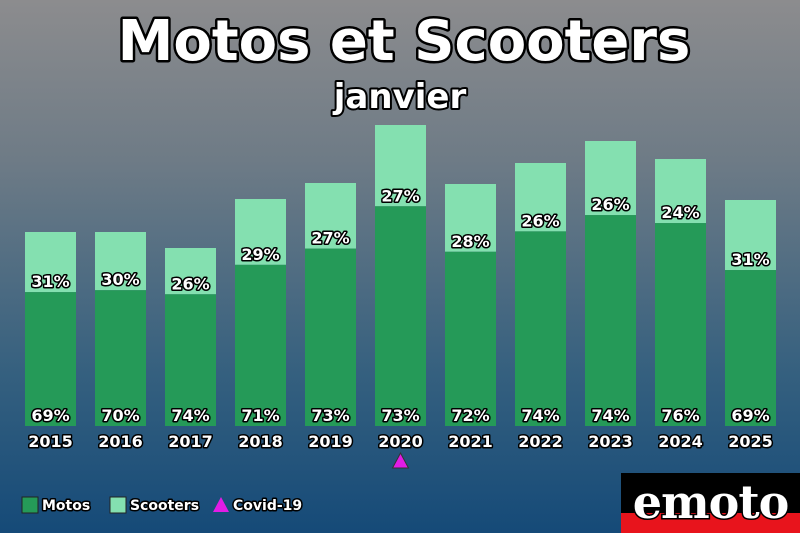 Image resolution: width=800 pixels, height=533 pixels. What do you see at coordinates (260, 441) in the screenshot?
I see `tick-label-2018: 2018` at bounding box center [260, 441].